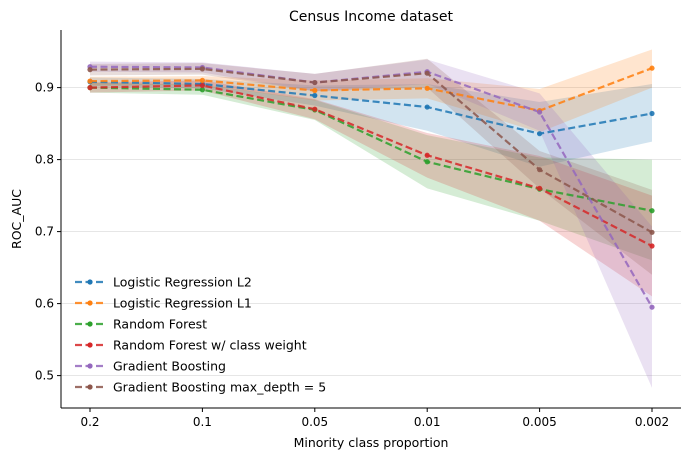  Describe the element at coordinates (202, 422) in the screenshot. I see `x-tick-label-1: 0.1` at that location.